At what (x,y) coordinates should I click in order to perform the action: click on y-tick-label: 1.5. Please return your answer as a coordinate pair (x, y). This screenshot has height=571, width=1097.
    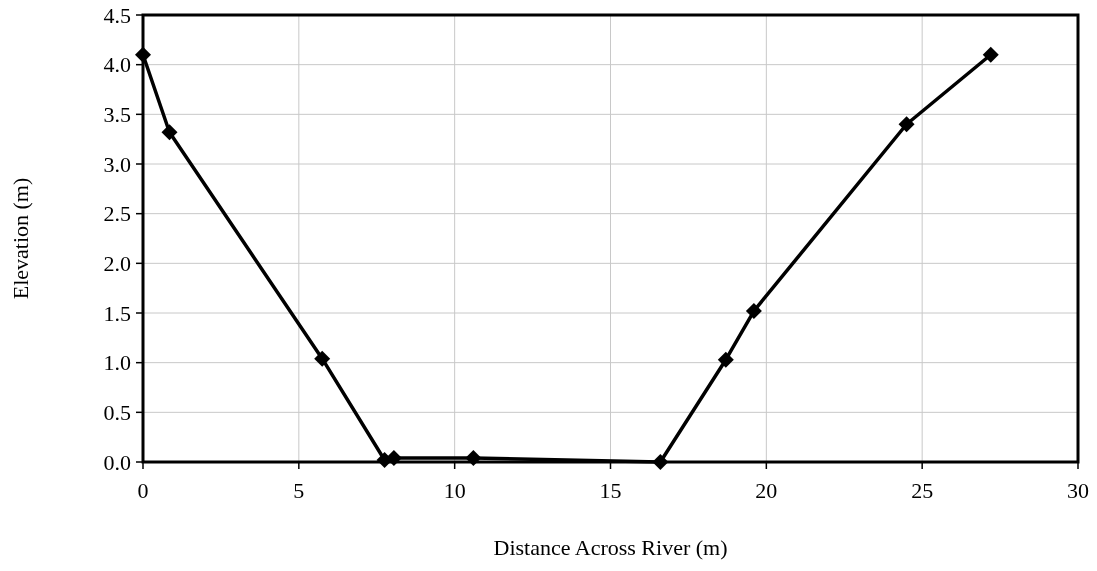
    Looking at the image, I should click on (117, 313).